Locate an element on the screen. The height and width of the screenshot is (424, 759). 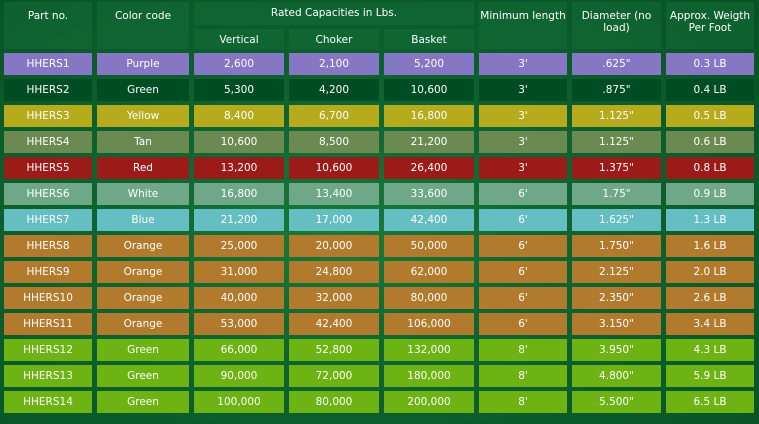
choker-capacity-cell: 17,000 is located at coordinates (334, 220).